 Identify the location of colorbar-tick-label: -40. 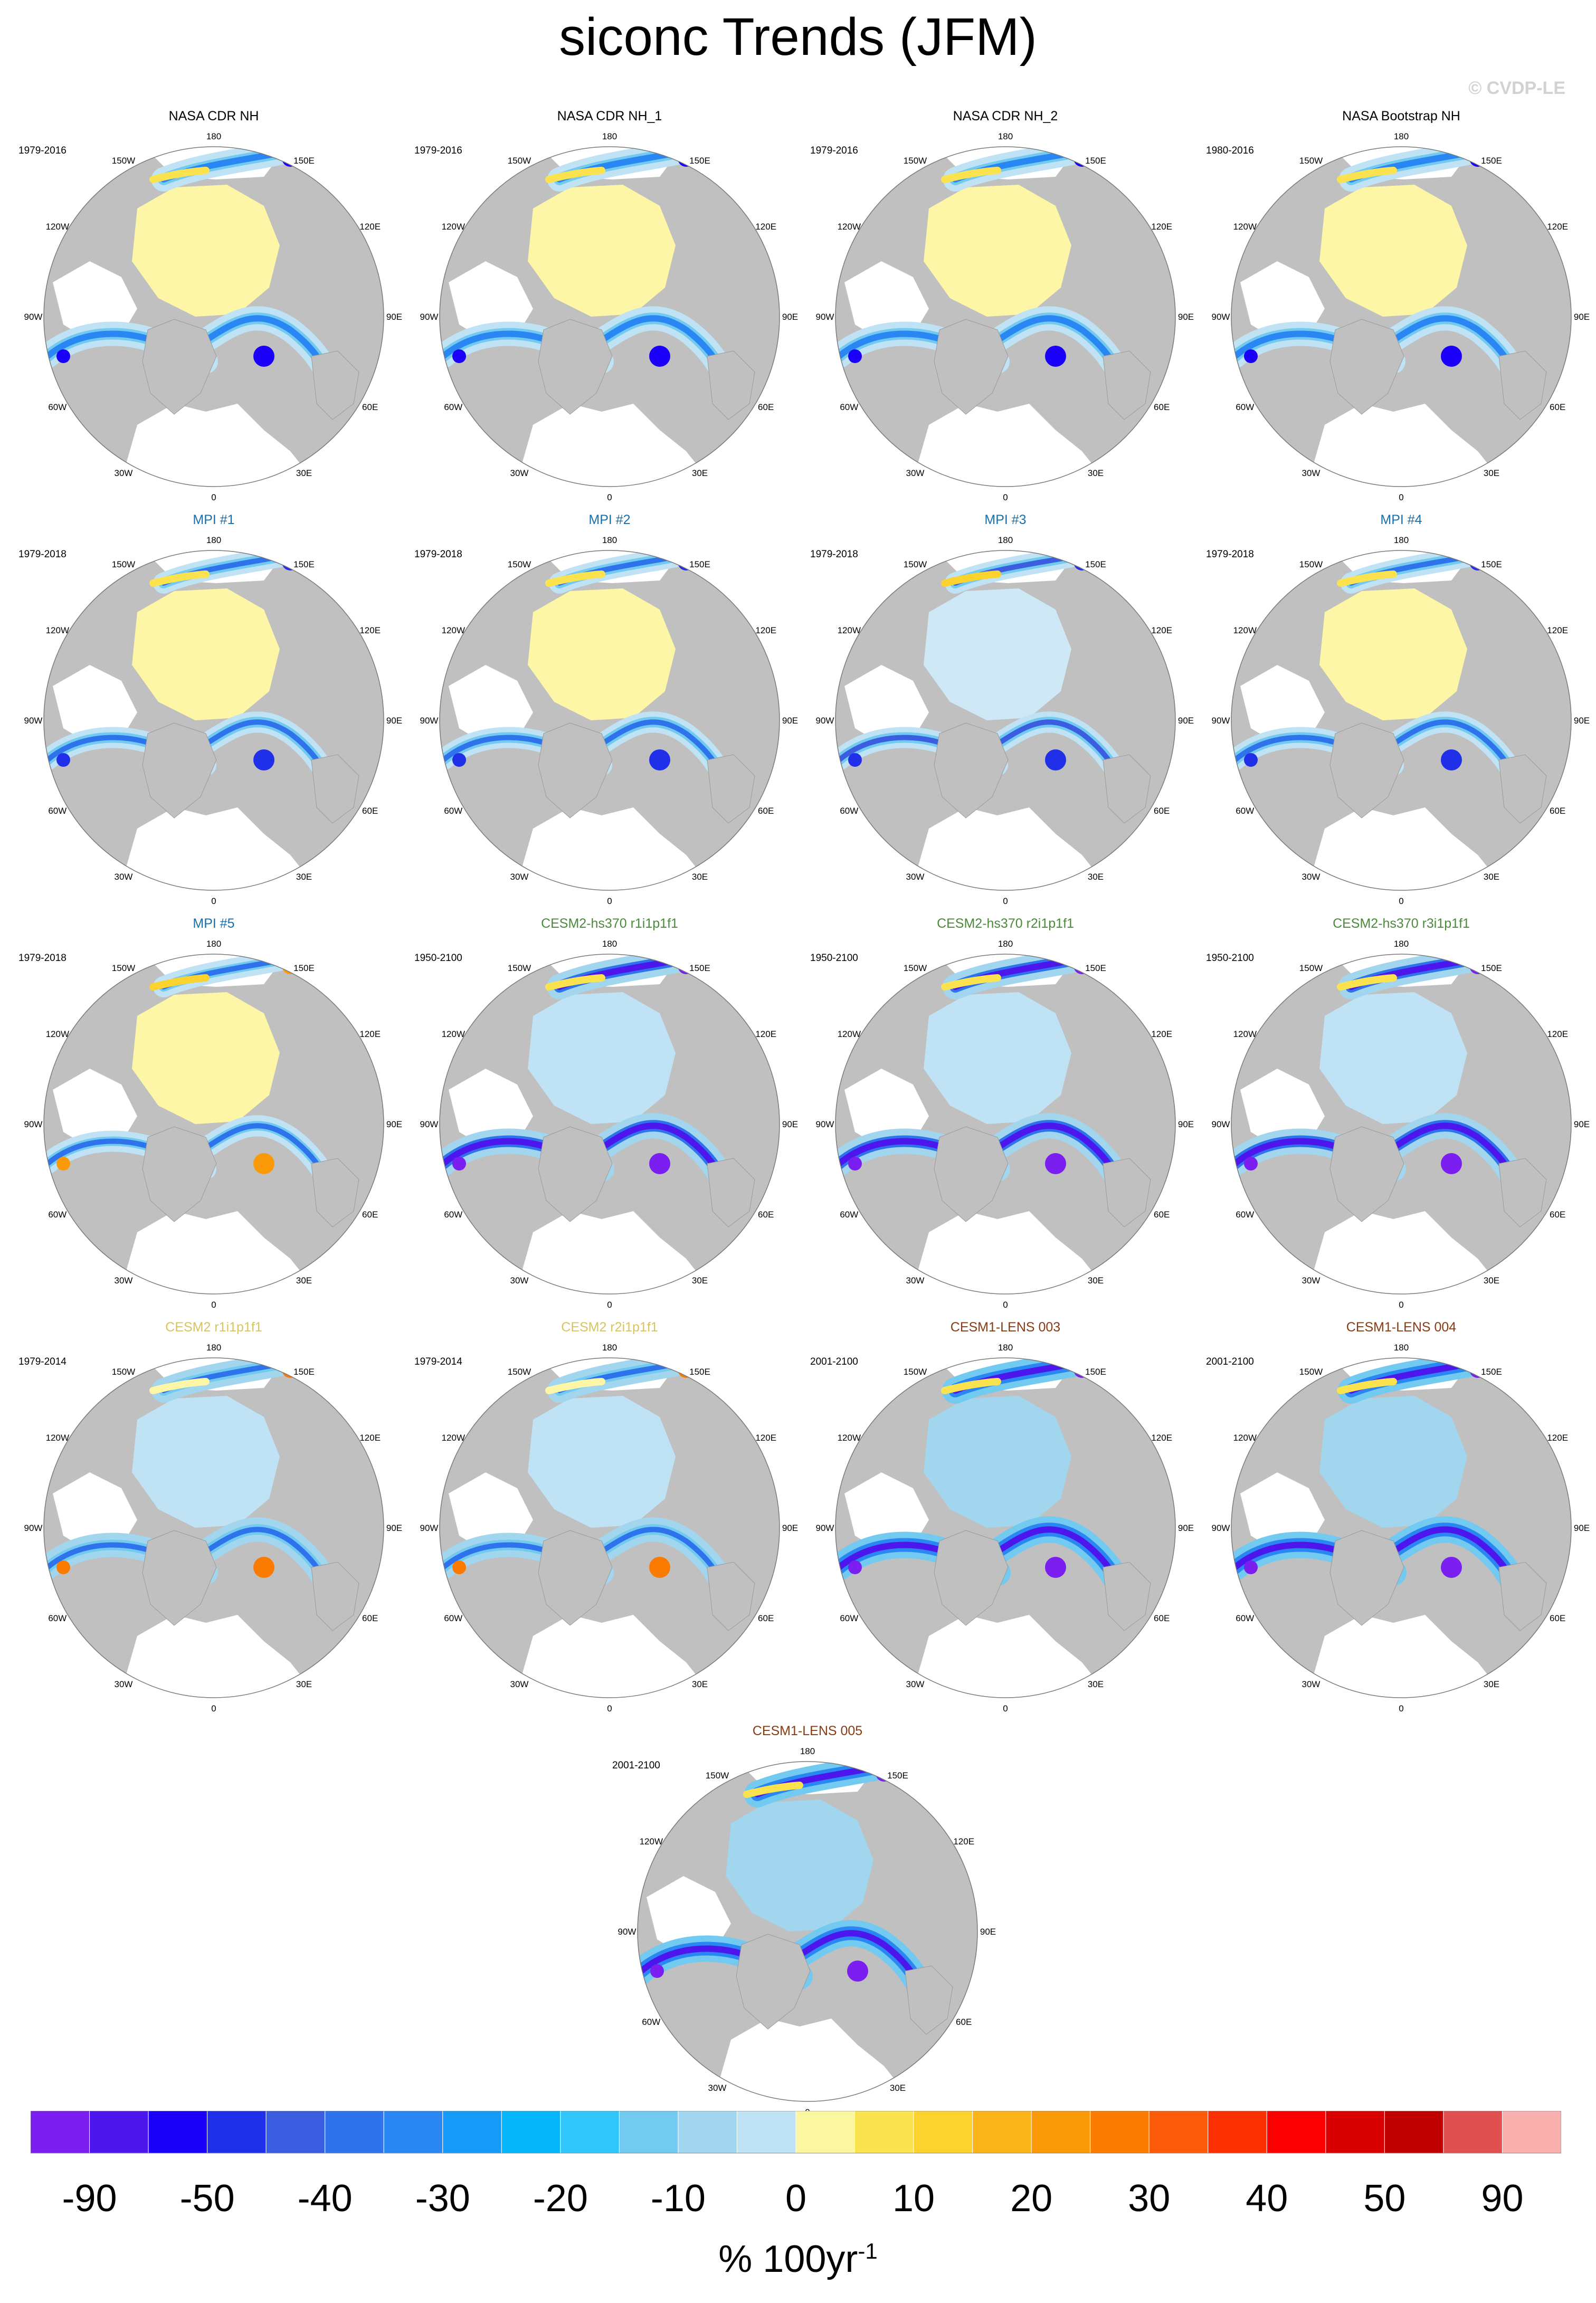
(325, 2199).